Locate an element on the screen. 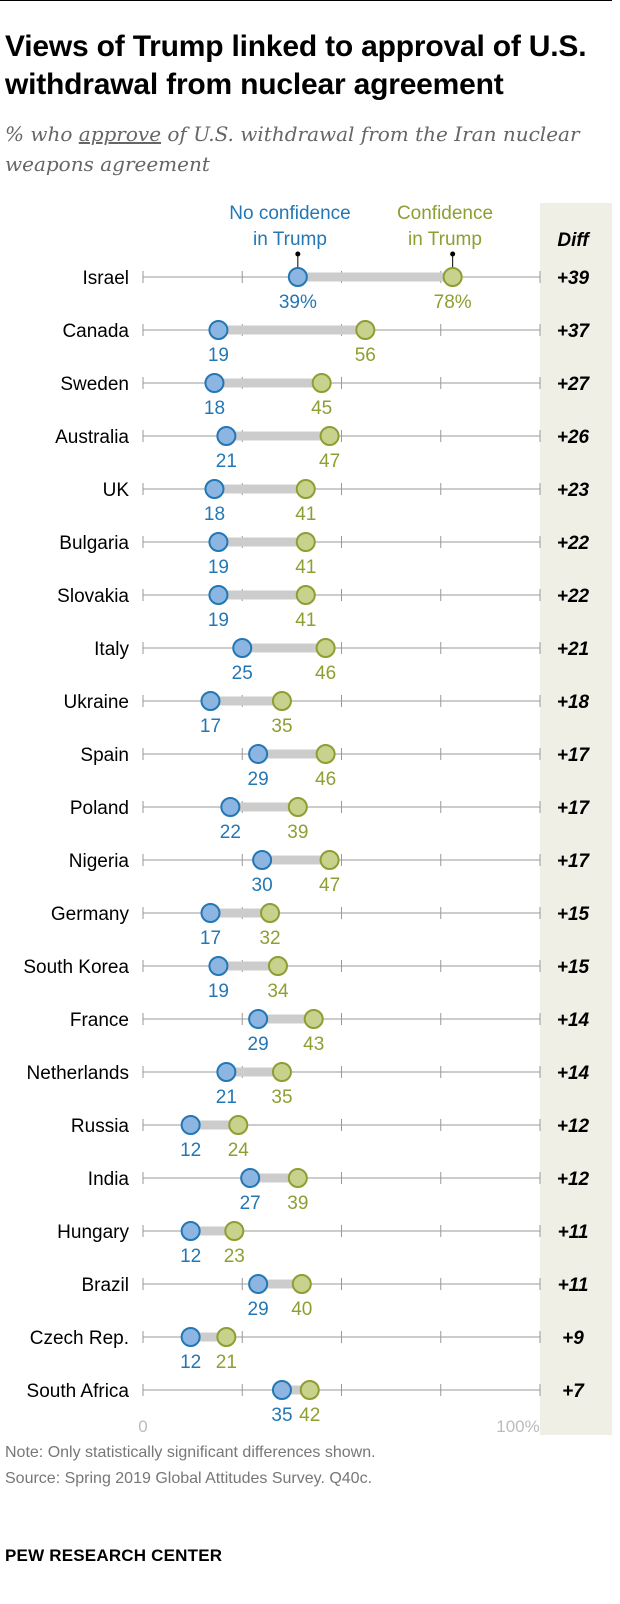 The width and height of the screenshot is (620, 1604). confidence-value-label: 21 is located at coordinates (226, 1362).